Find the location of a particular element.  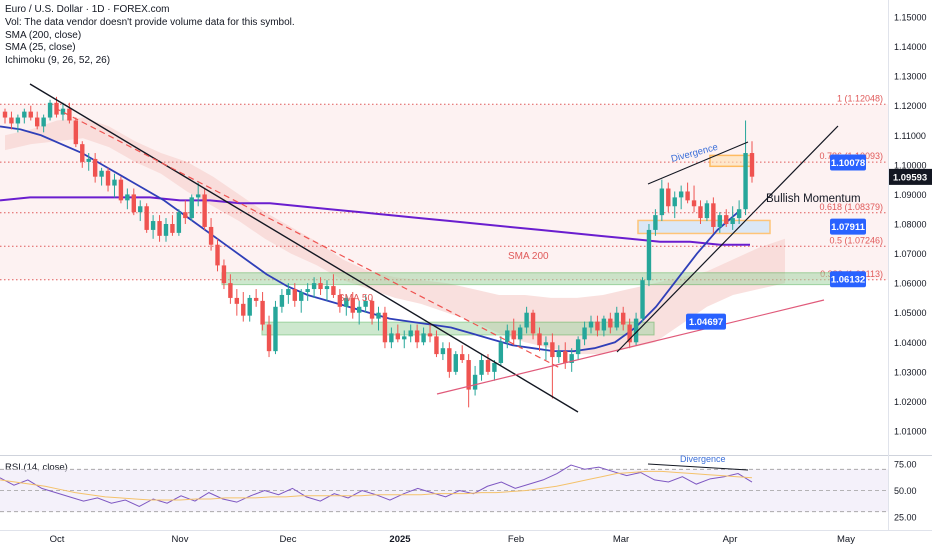

rsi-axis-tick-label: 75.00 is located at coordinates (905, 465).